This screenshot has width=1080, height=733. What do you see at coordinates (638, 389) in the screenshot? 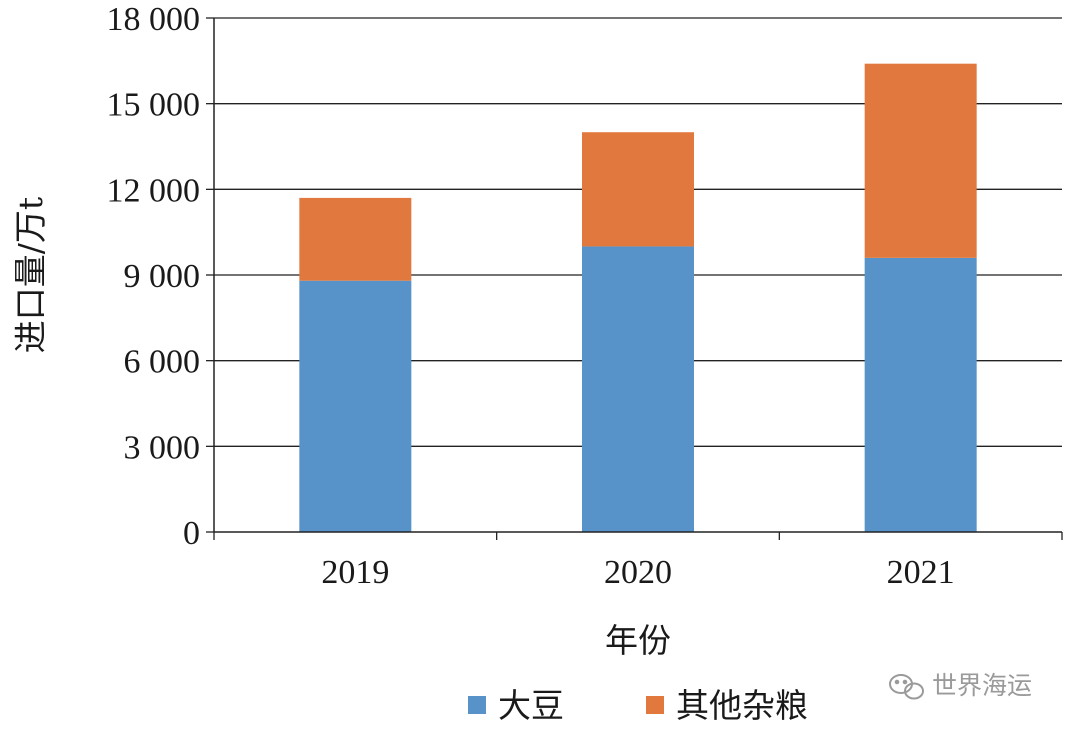
I see `bar-2020-soybean` at bounding box center [638, 389].